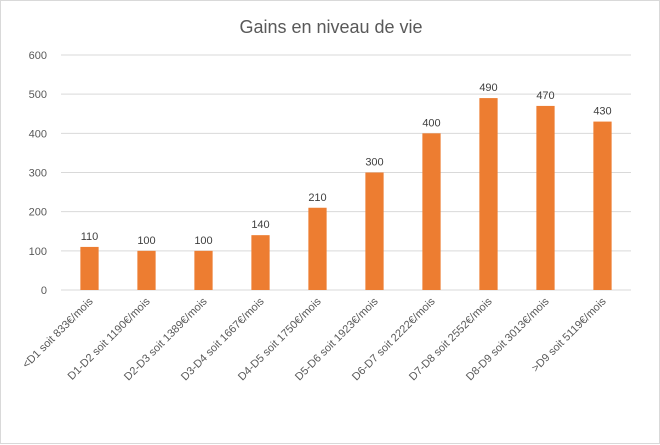  I want to click on y-tick-label: 600, so click(38, 56).